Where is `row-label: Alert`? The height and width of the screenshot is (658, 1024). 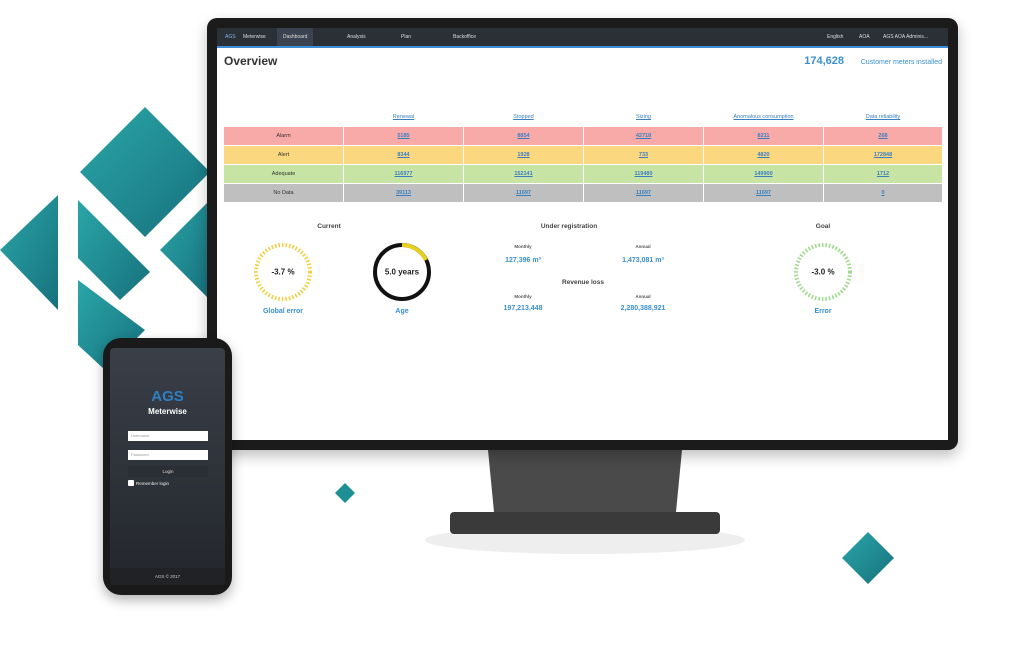 row-label: Alert is located at coordinates (283, 155).